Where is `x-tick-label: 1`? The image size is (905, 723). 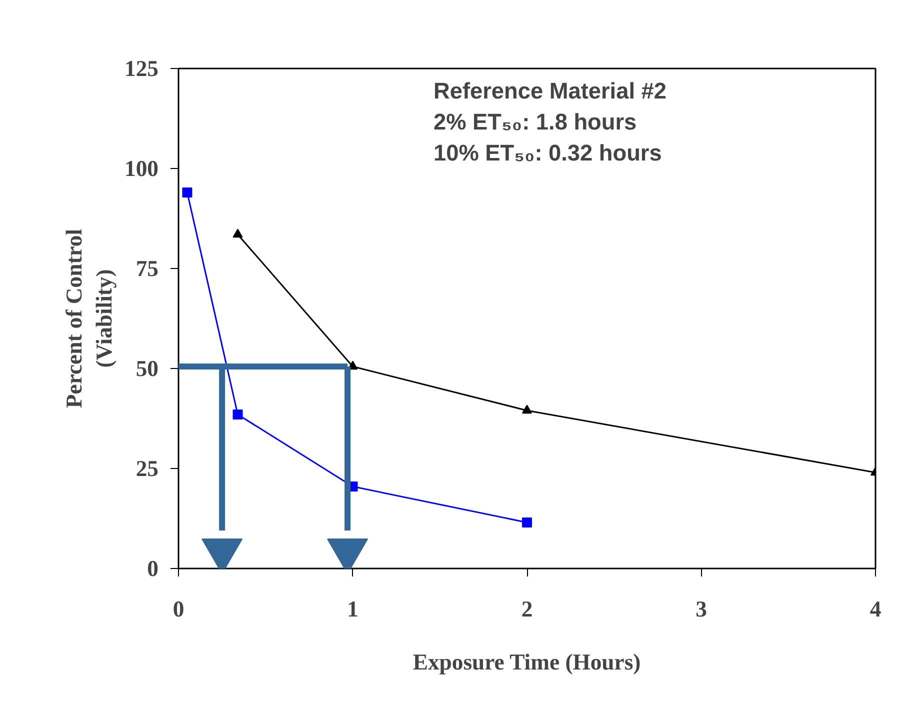
x-tick-label: 1 is located at coordinates (352, 609).